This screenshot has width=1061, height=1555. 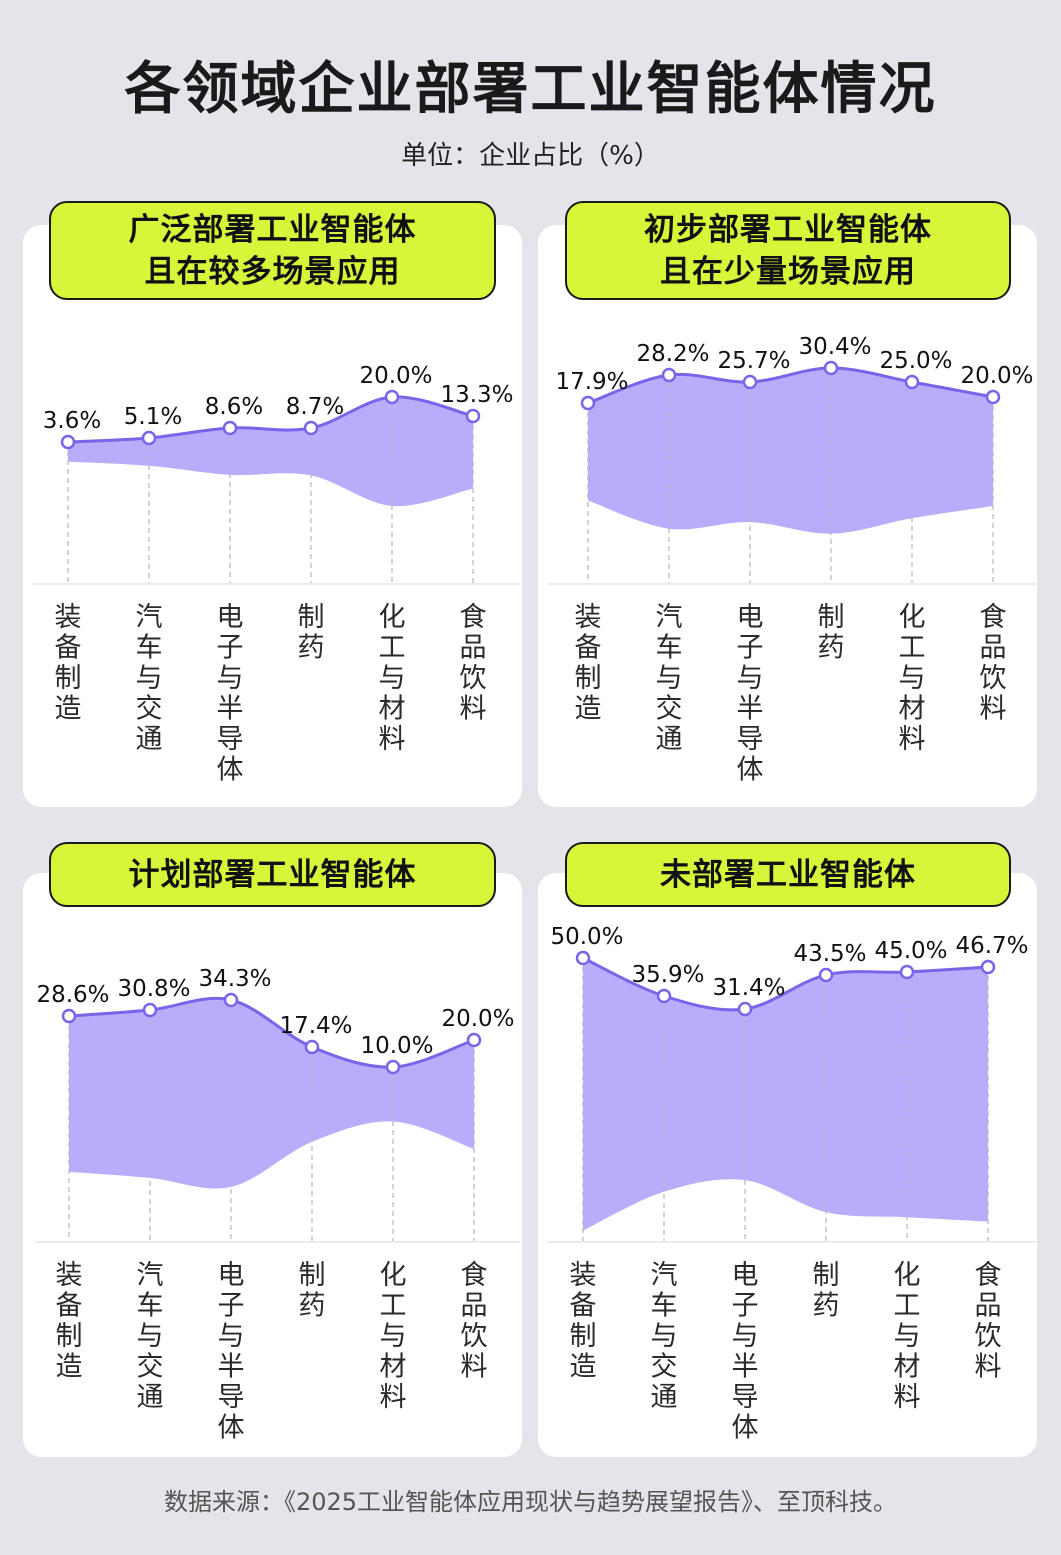 What do you see at coordinates (530, 156) in the screenshot?
I see `unit-subtitle: 单位：企业占比（%）` at bounding box center [530, 156].